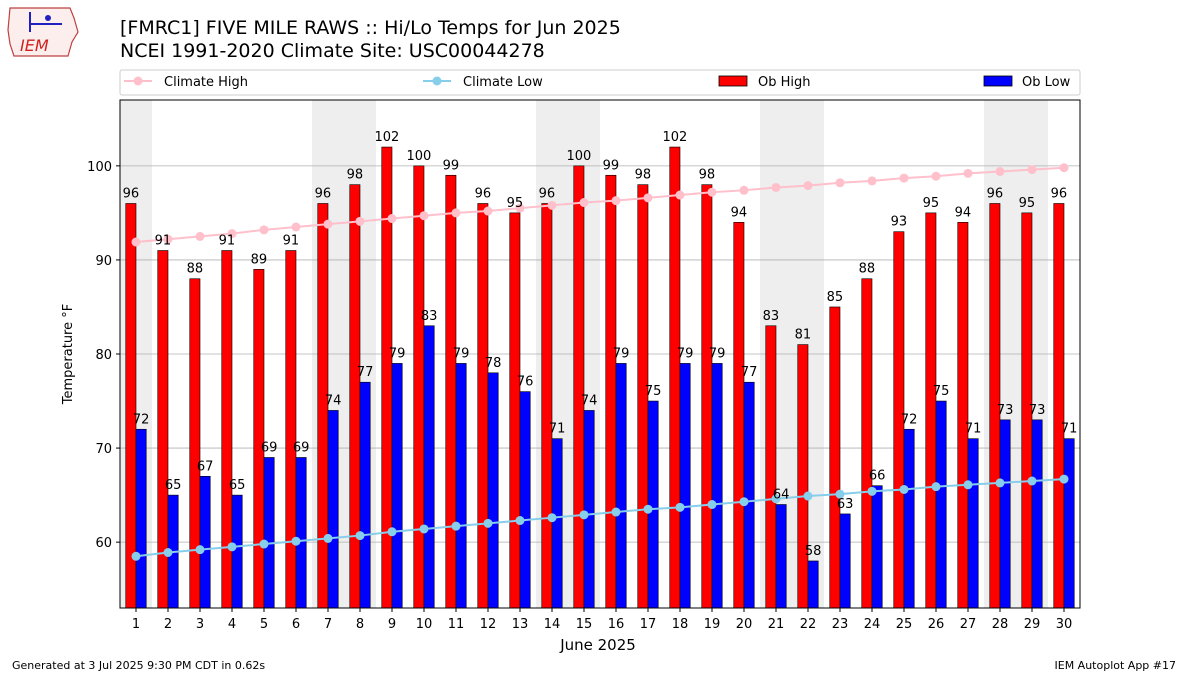  I want to click on x-tick-label-26: 26, so click(936, 624).